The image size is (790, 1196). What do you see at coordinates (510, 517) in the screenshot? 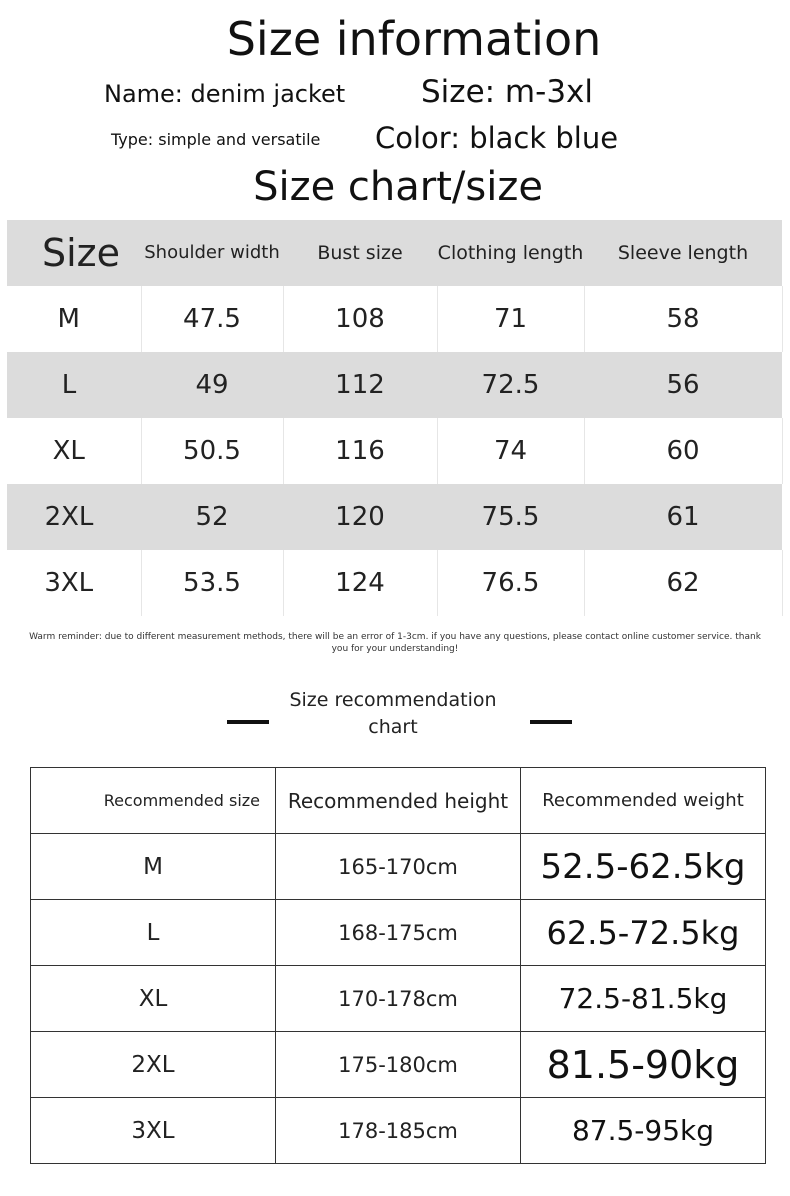
I see `table-cell: 75.5` at bounding box center [510, 517].